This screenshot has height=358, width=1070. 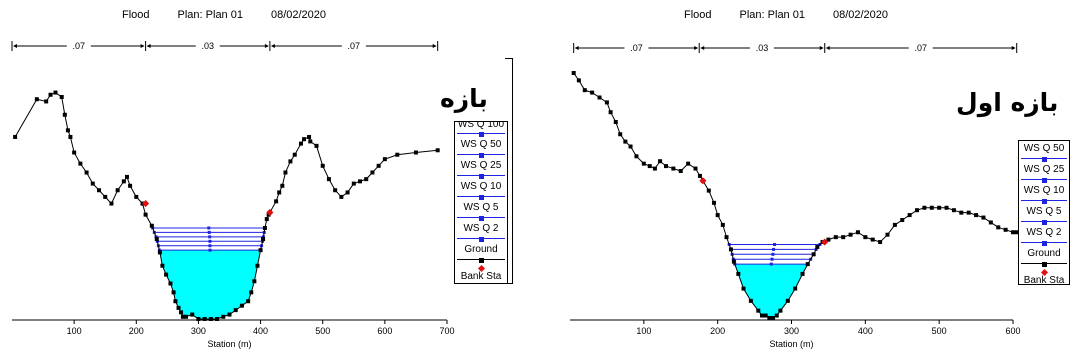 I want to click on x-tick-label: 200, so click(x=717, y=331).